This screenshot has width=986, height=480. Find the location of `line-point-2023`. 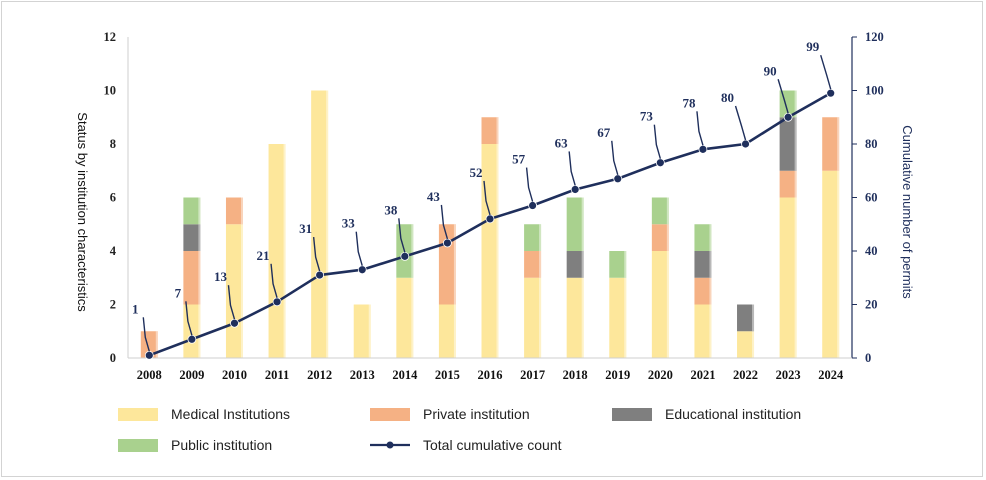

line-point-2023 is located at coordinates (788, 117).